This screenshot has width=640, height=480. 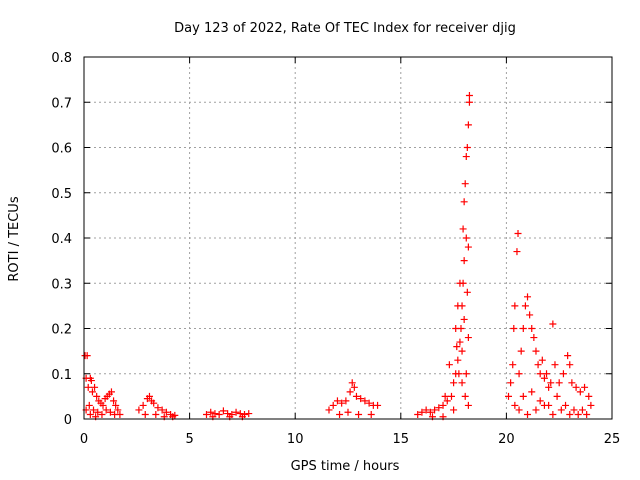 I want to click on y-tick-label: 0.3, so click(x=61, y=284).